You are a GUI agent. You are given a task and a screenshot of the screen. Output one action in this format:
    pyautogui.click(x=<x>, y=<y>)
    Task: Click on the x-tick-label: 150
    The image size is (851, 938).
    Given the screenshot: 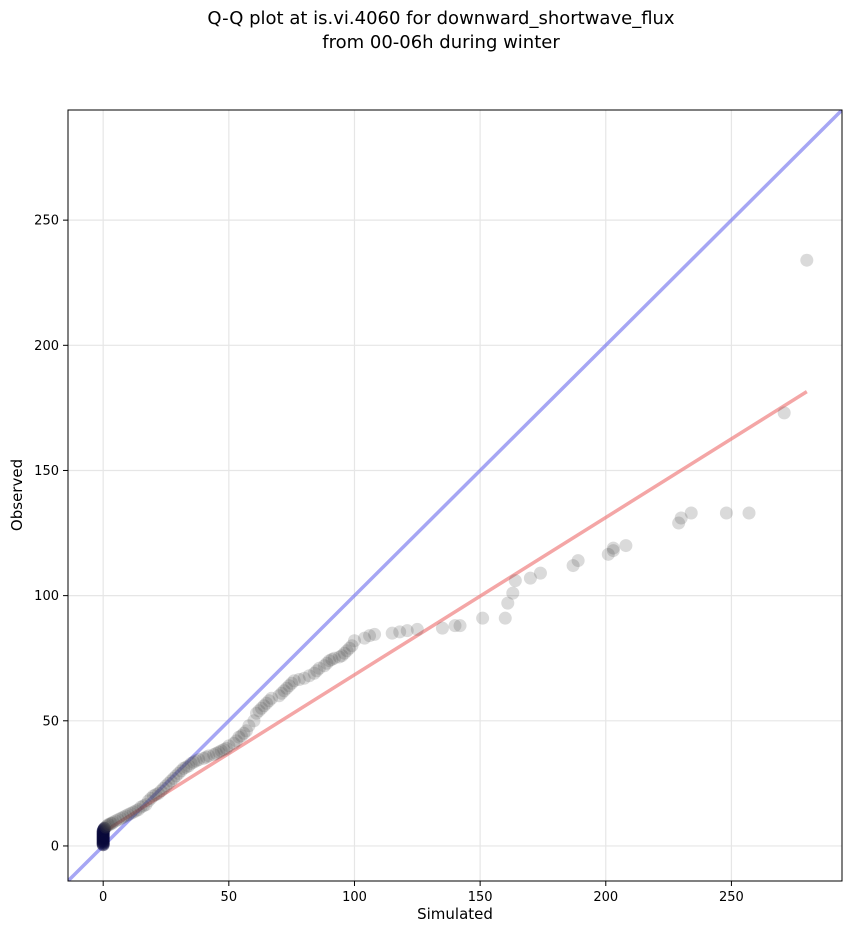 What is the action you would take?
    pyautogui.click(x=480, y=897)
    